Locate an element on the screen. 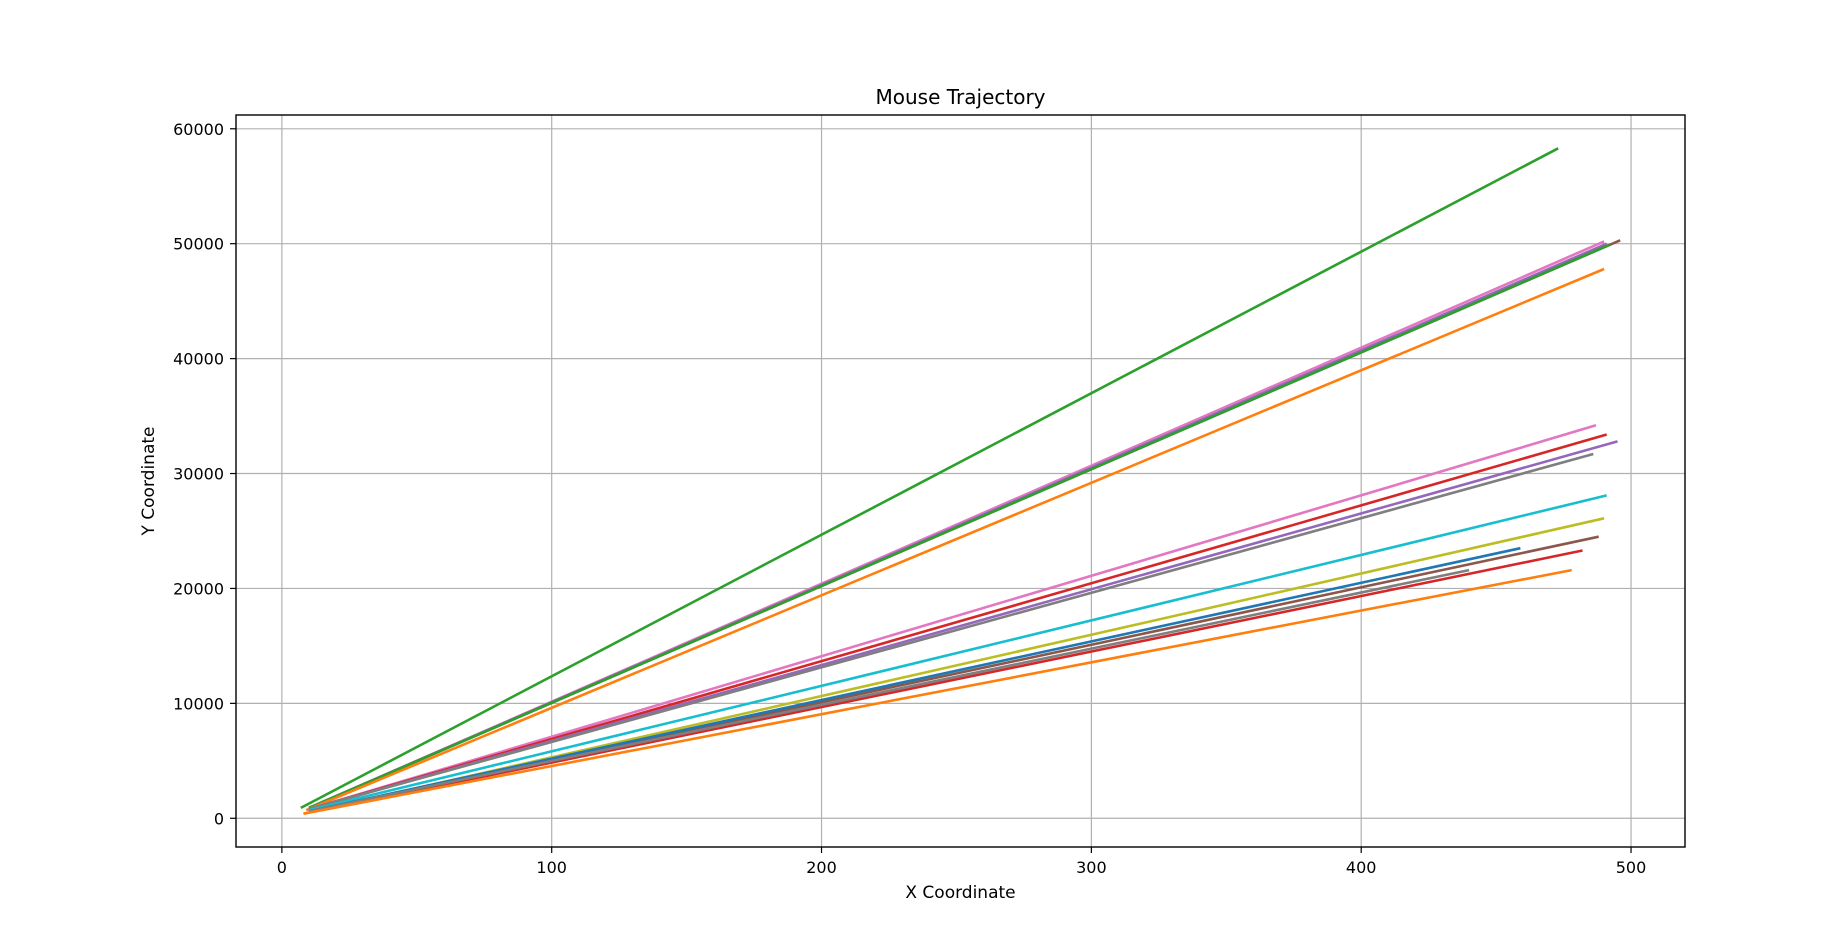 The width and height of the screenshot is (1844, 937). y-tick-label: 10000 is located at coordinates (198, 703).